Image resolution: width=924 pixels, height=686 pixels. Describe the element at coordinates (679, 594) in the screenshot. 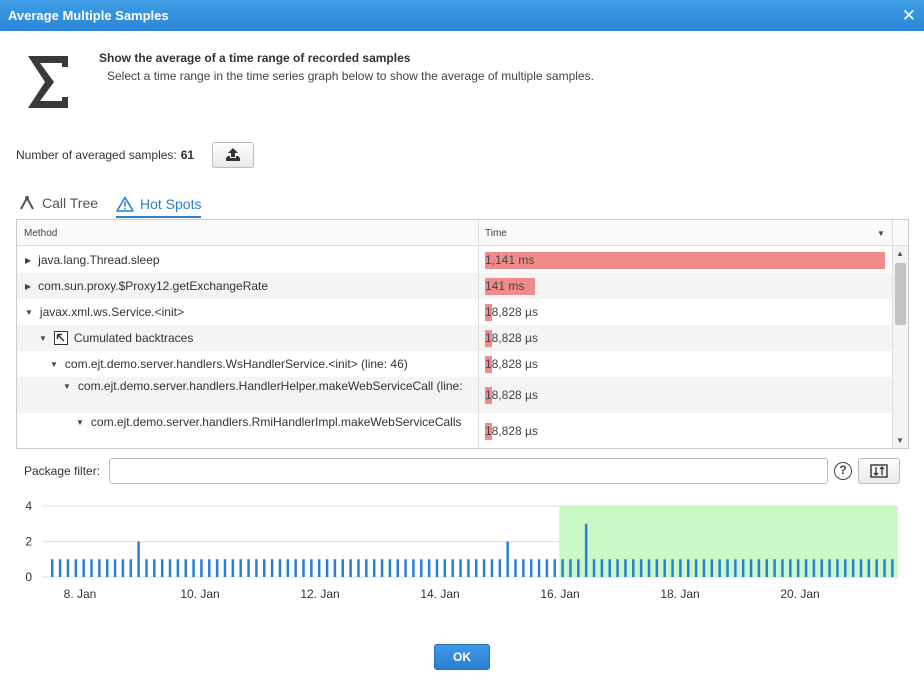

I see `x-tick-label: 18. Jan` at that location.